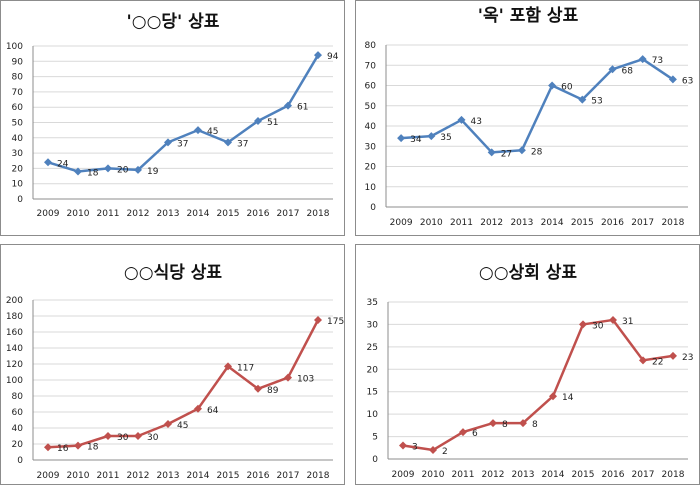  What do you see at coordinates (528, 15) in the screenshot?
I see `chart-title: '옥' 포함 상표` at bounding box center [528, 15].